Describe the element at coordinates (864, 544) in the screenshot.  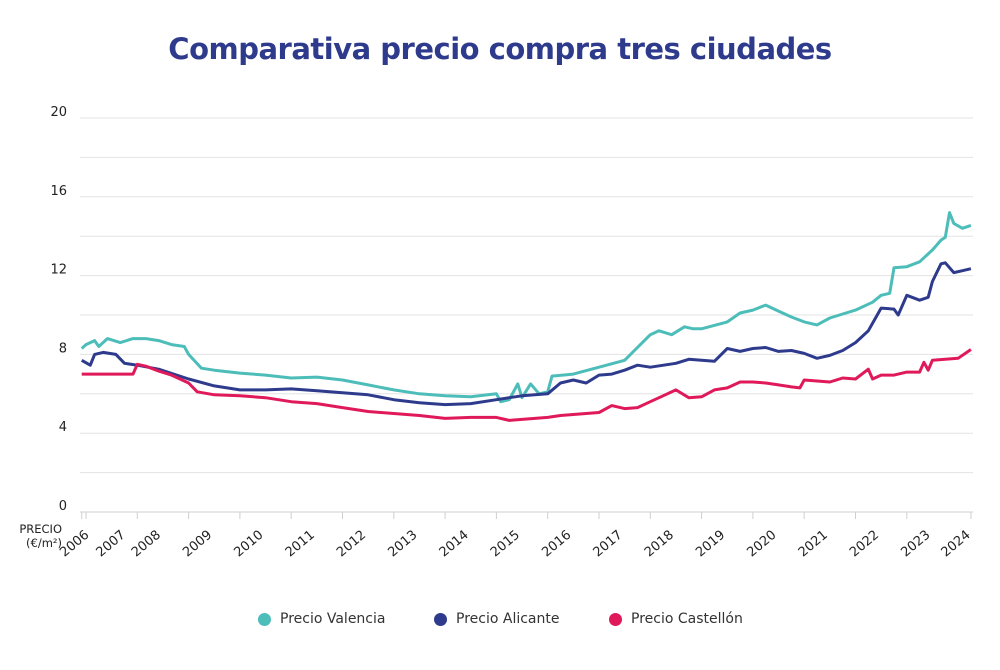
I see `x-tick-label: 2022` at that location.